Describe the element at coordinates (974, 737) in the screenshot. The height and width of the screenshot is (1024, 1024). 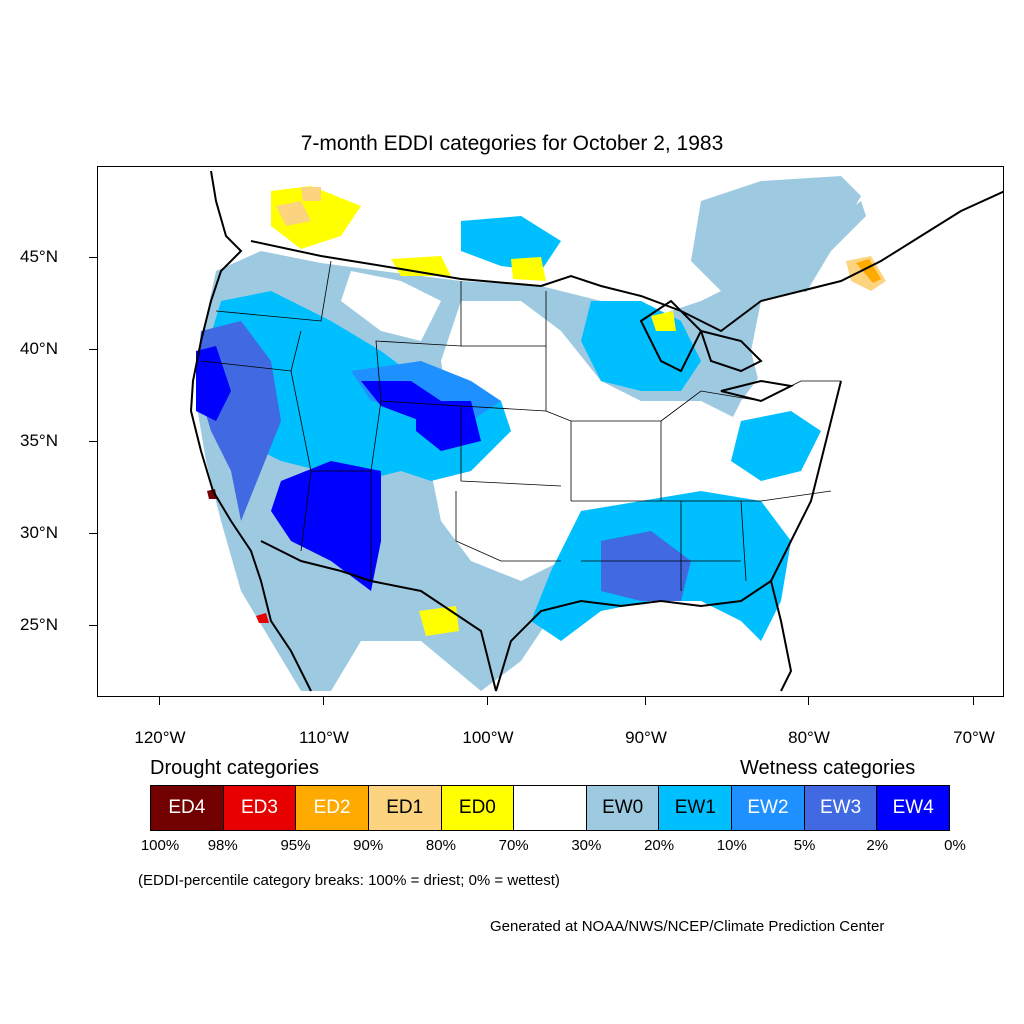
I see `lon-label-70: 70°W` at that location.